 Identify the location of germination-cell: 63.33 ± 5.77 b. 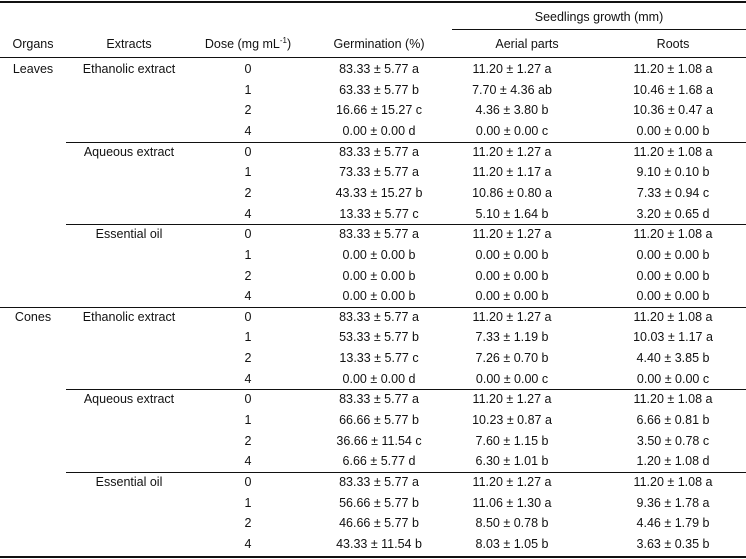
(379, 89).